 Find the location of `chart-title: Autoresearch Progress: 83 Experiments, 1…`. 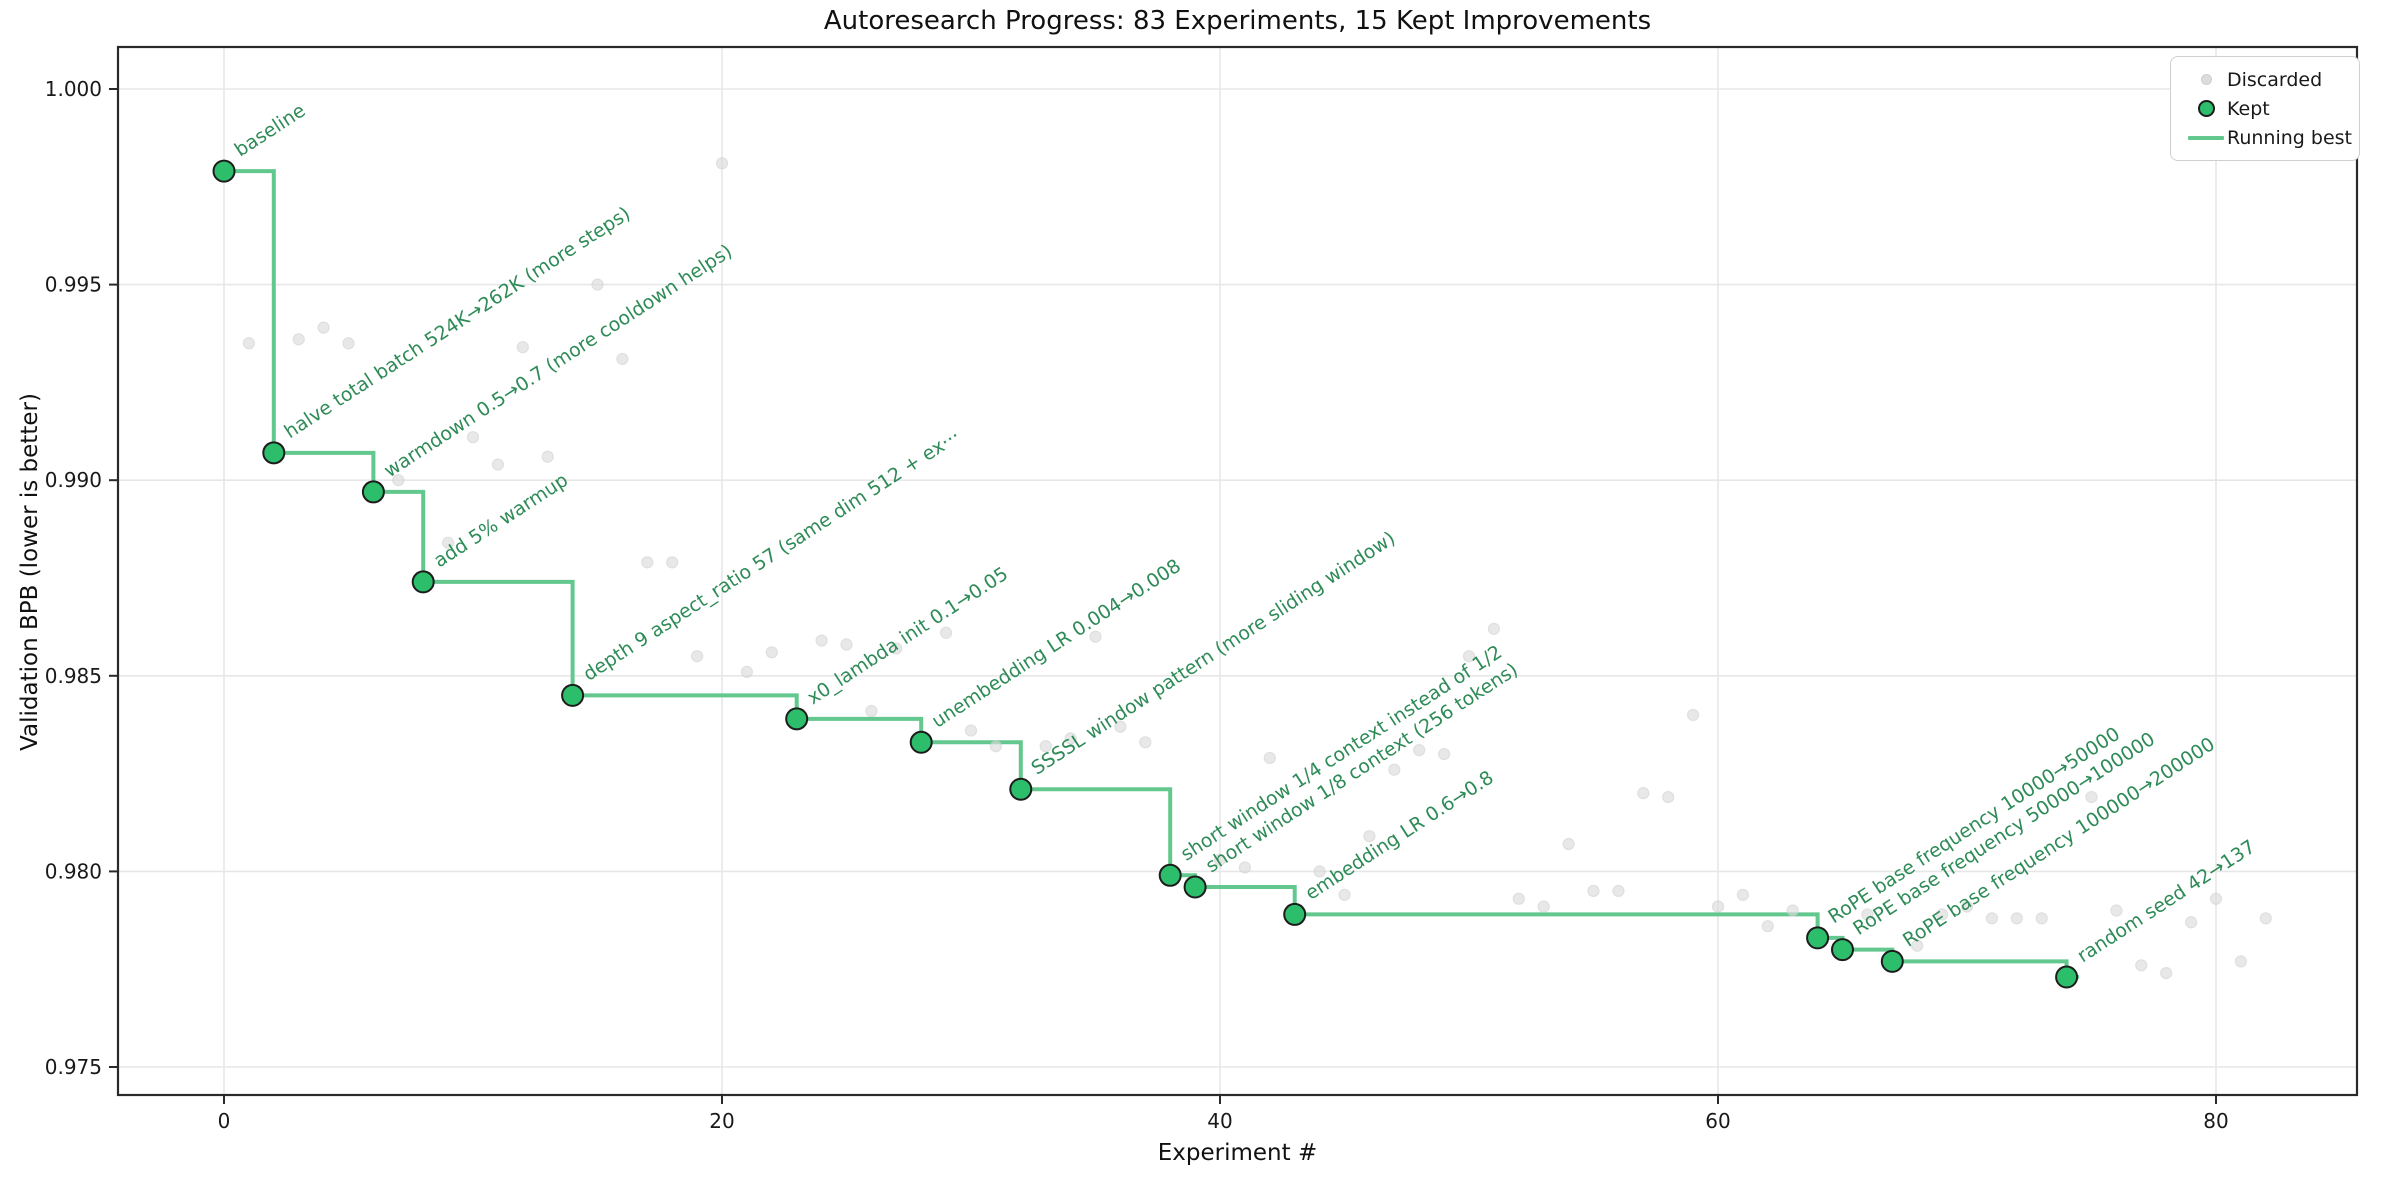

chart-title: Autoresearch Progress: 83 Experiments, 1… is located at coordinates (1237, 21).